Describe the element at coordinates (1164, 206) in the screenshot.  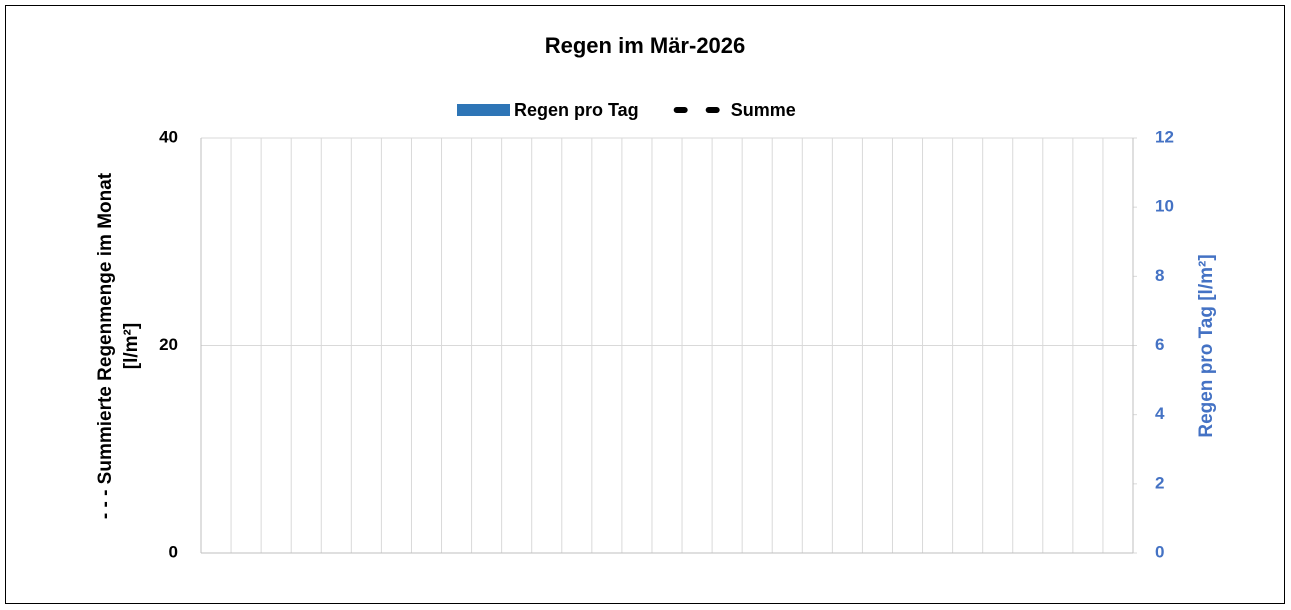
I see `y2-tick-label: 10` at that location.